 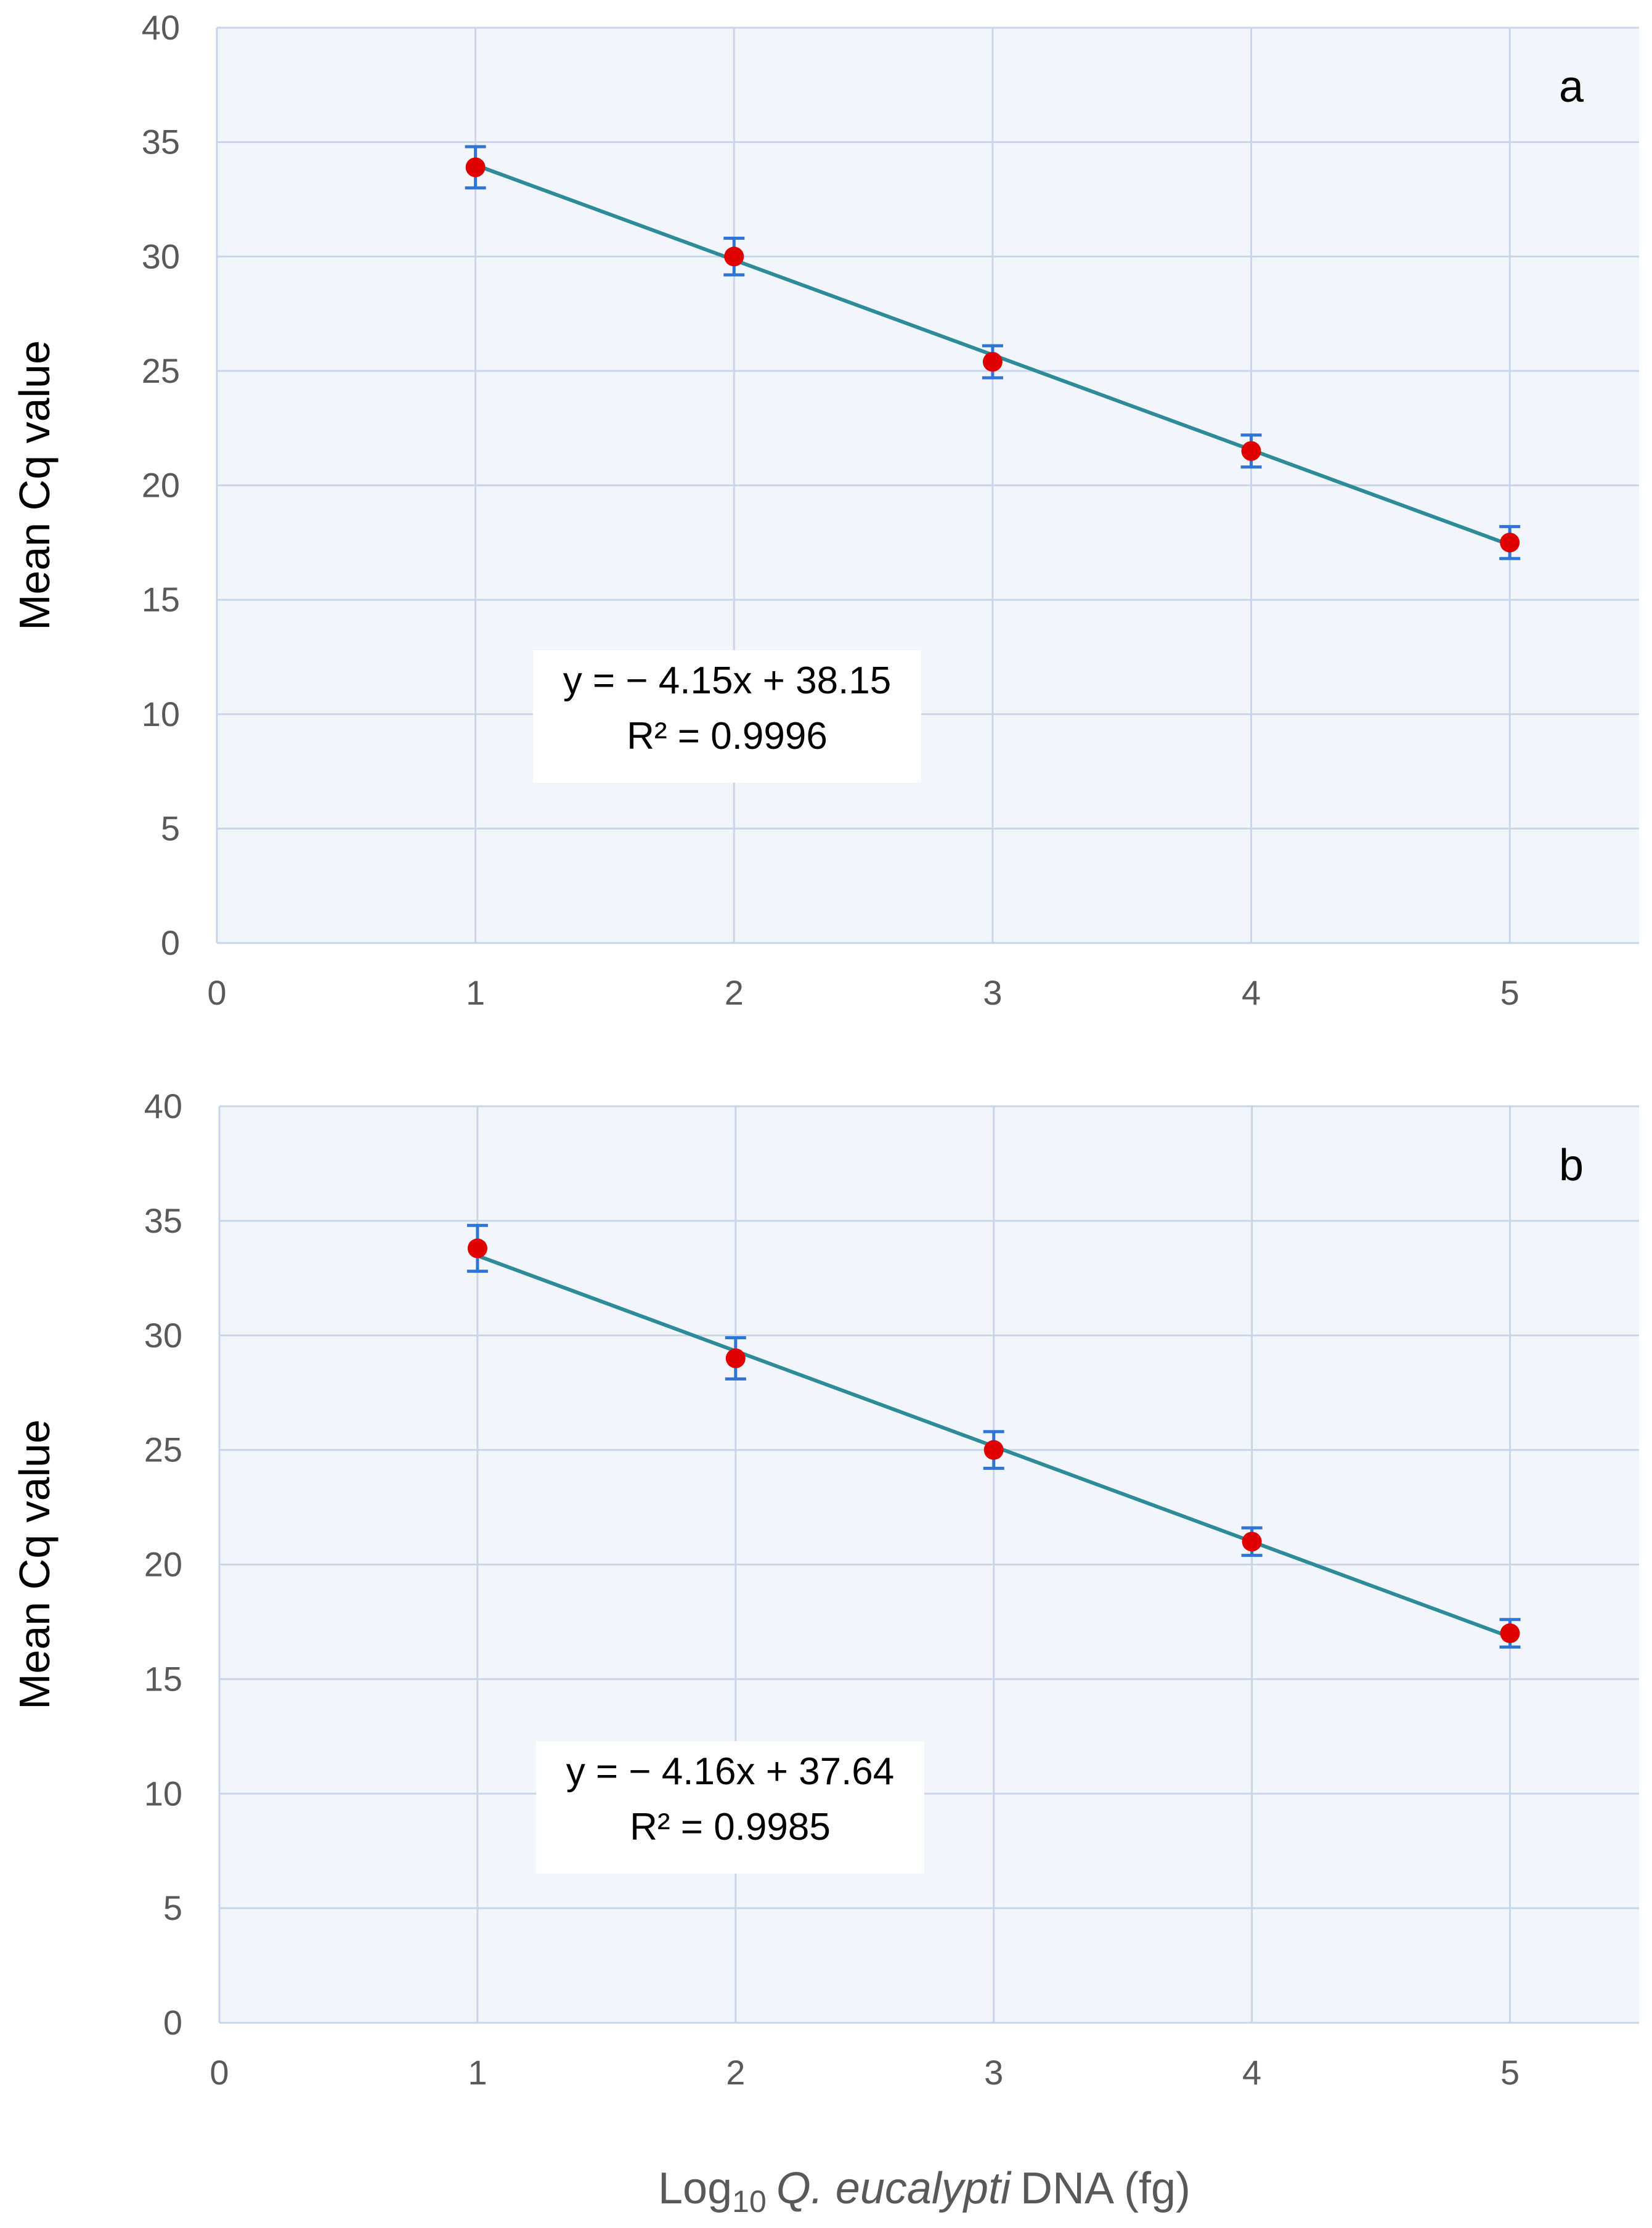 What do you see at coordinates (727, 736) in the screenshot?
I see `r-squared-label: R² = 0.9996` at bounding box center [727, 736].